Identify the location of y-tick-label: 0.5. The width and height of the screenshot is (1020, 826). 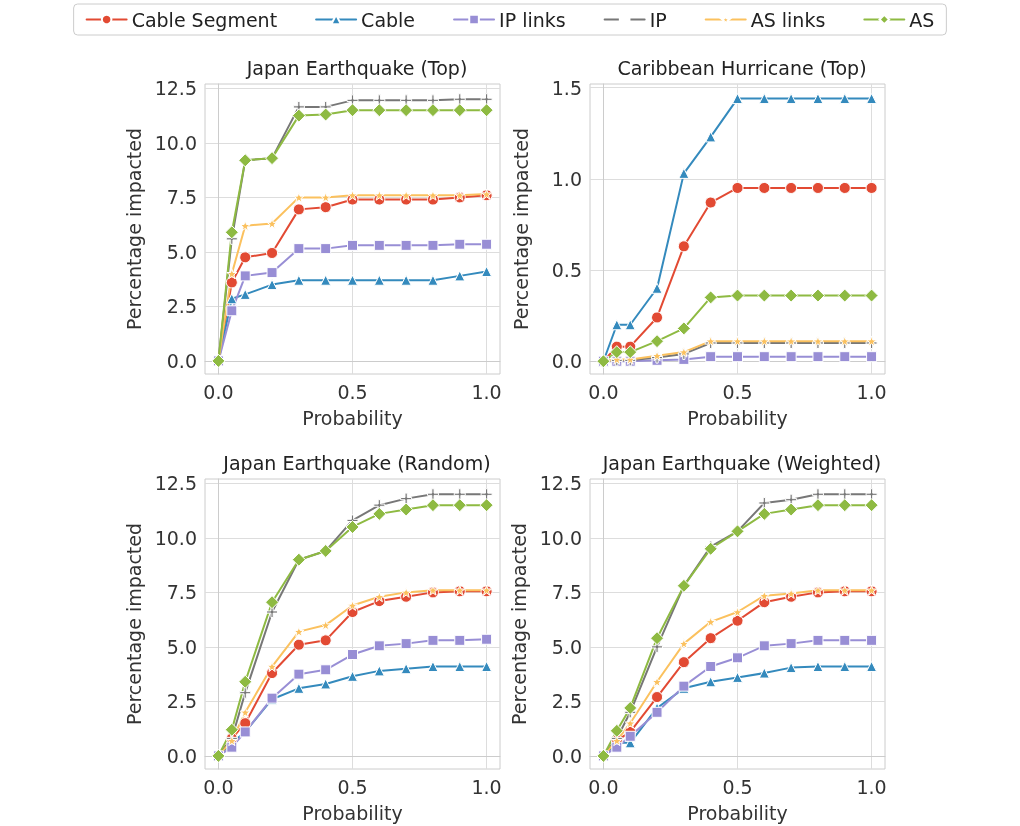
(566, 270).